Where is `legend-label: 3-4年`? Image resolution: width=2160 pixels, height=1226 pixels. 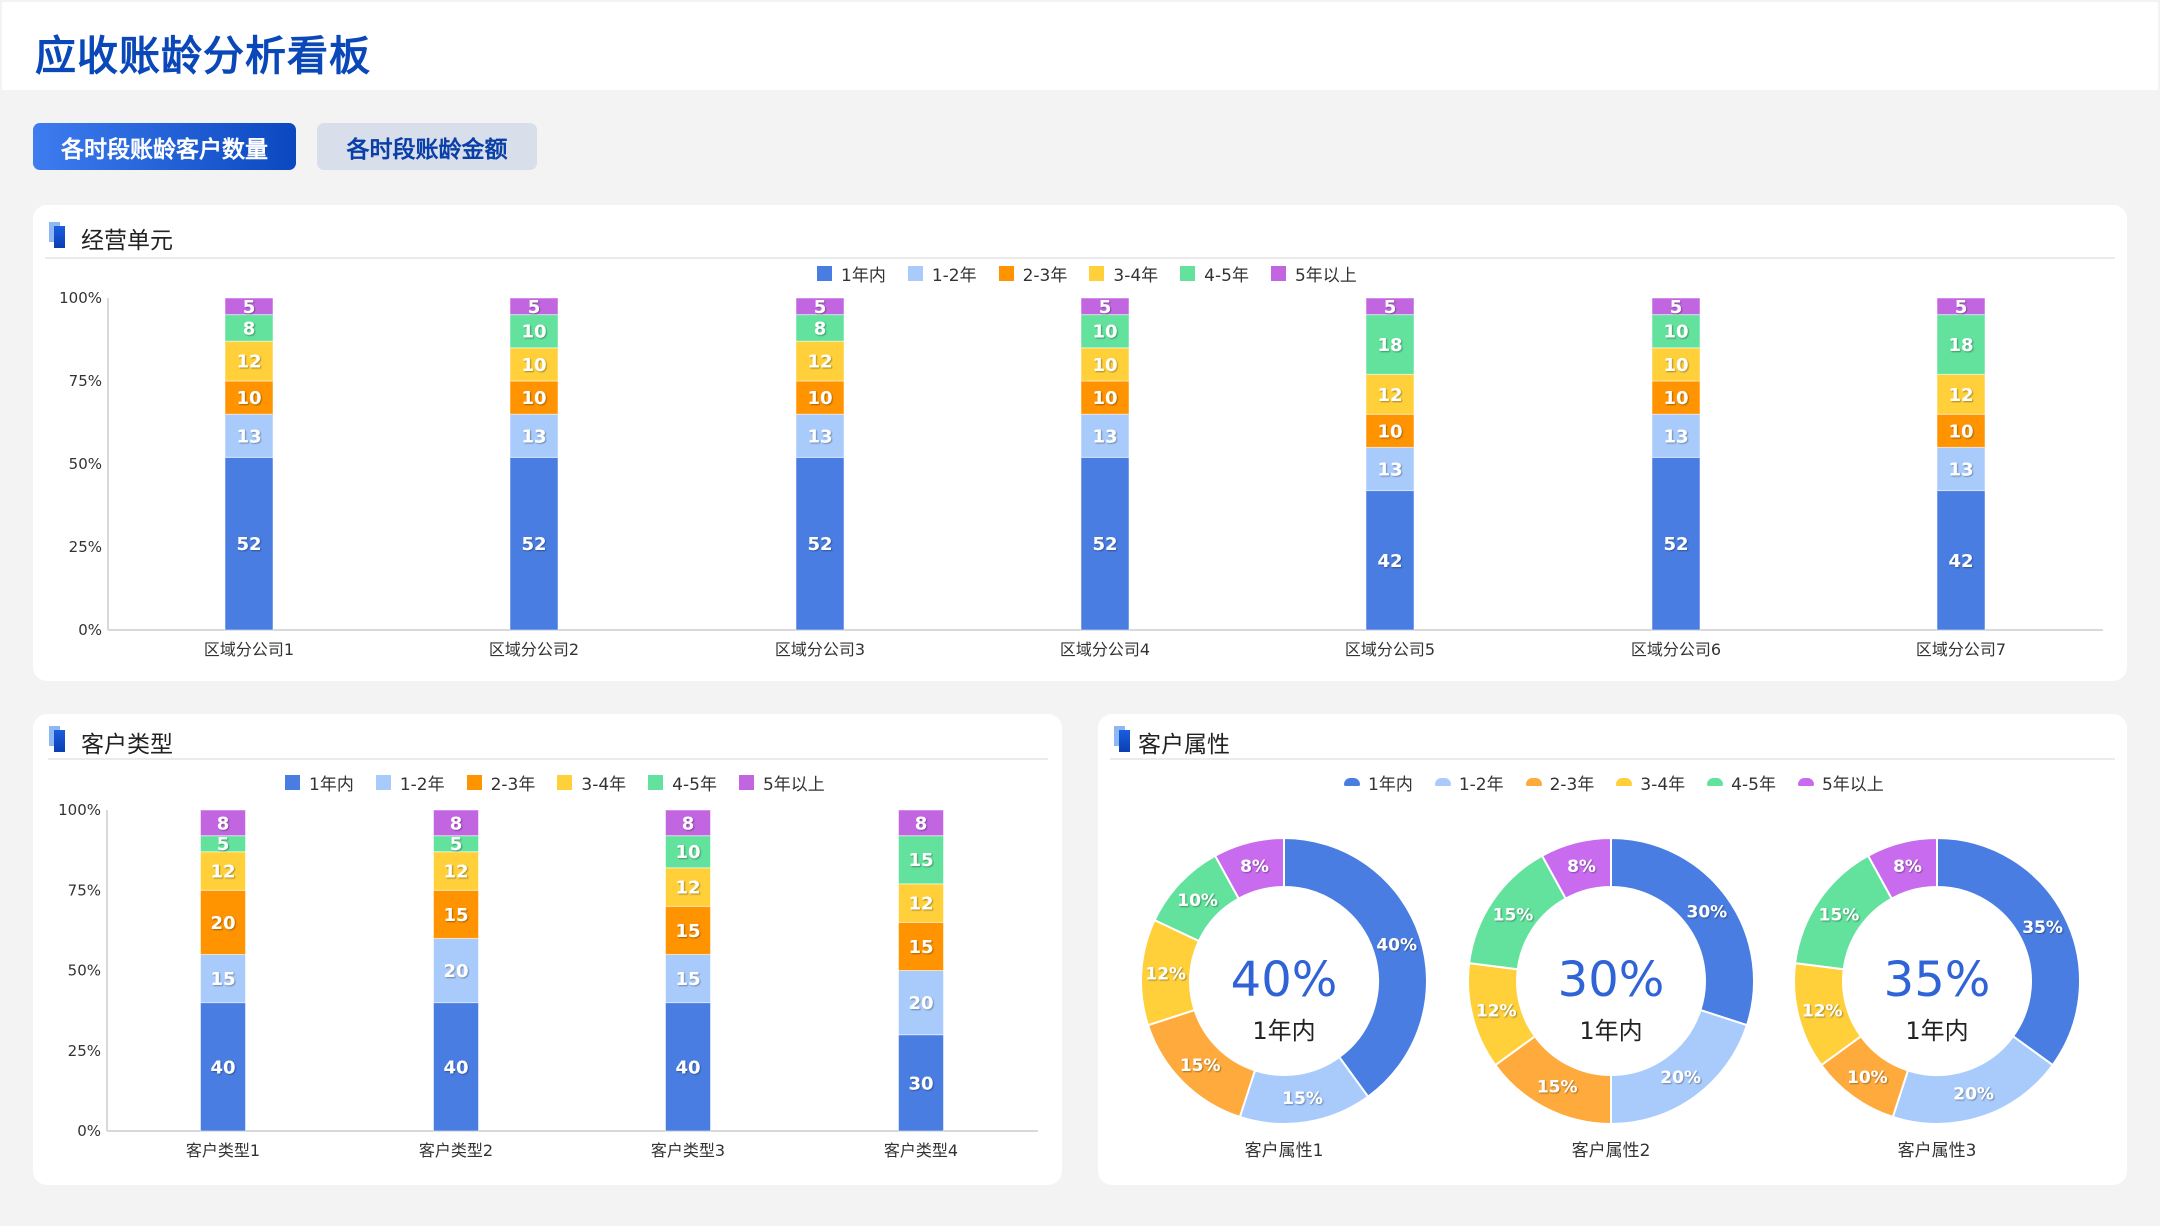
legend-label: 3-4年 is located at coordinates (1136, 275).